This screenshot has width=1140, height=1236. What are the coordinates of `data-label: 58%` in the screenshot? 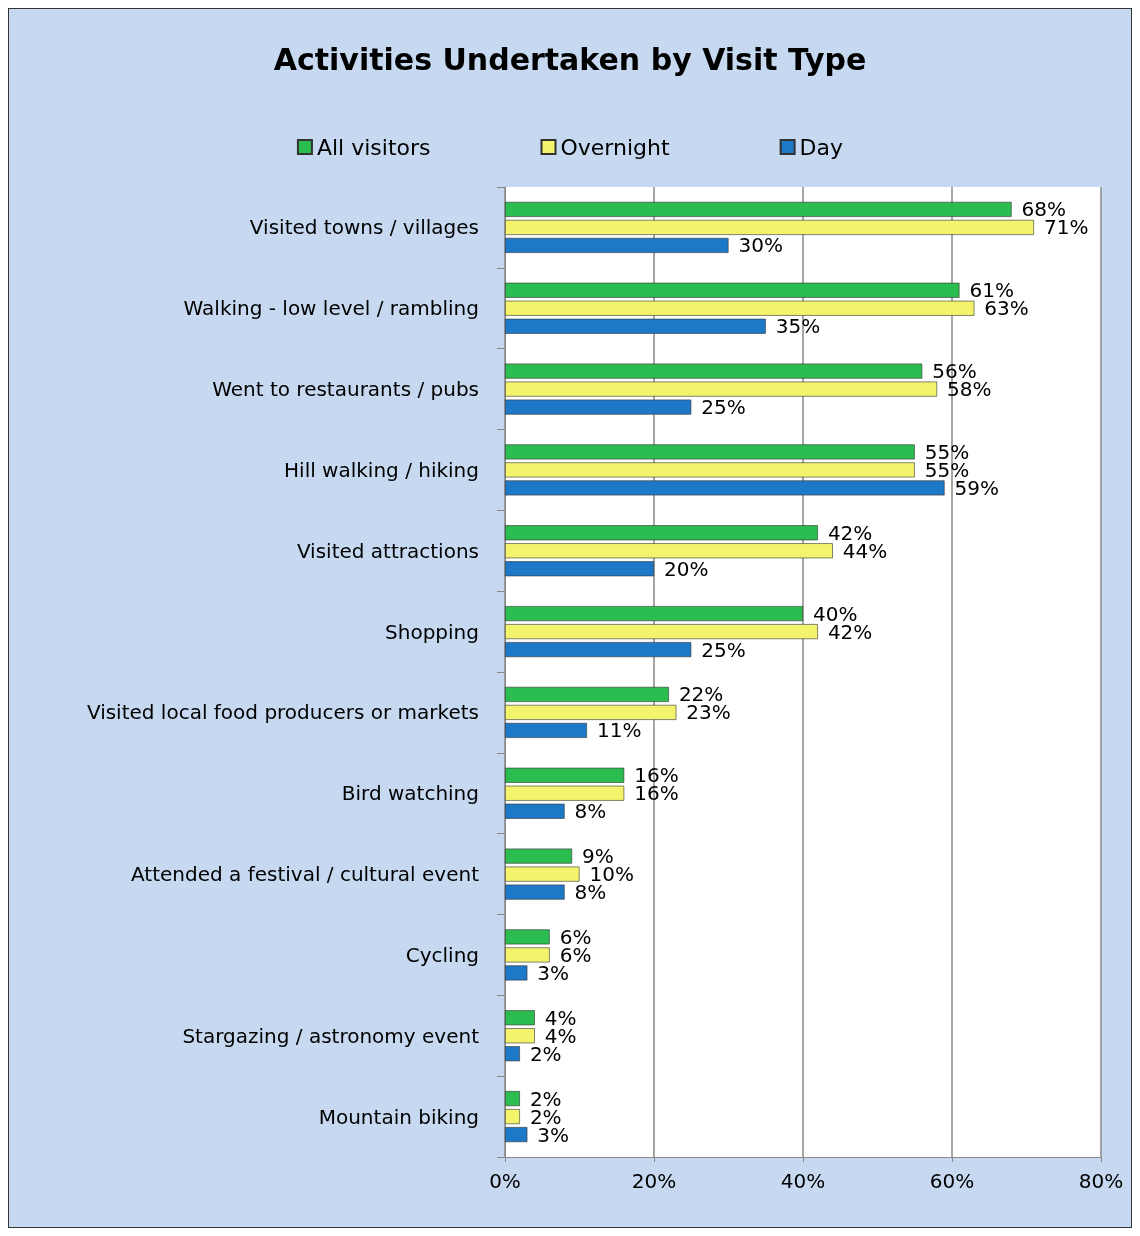 It's located at (969, 389).